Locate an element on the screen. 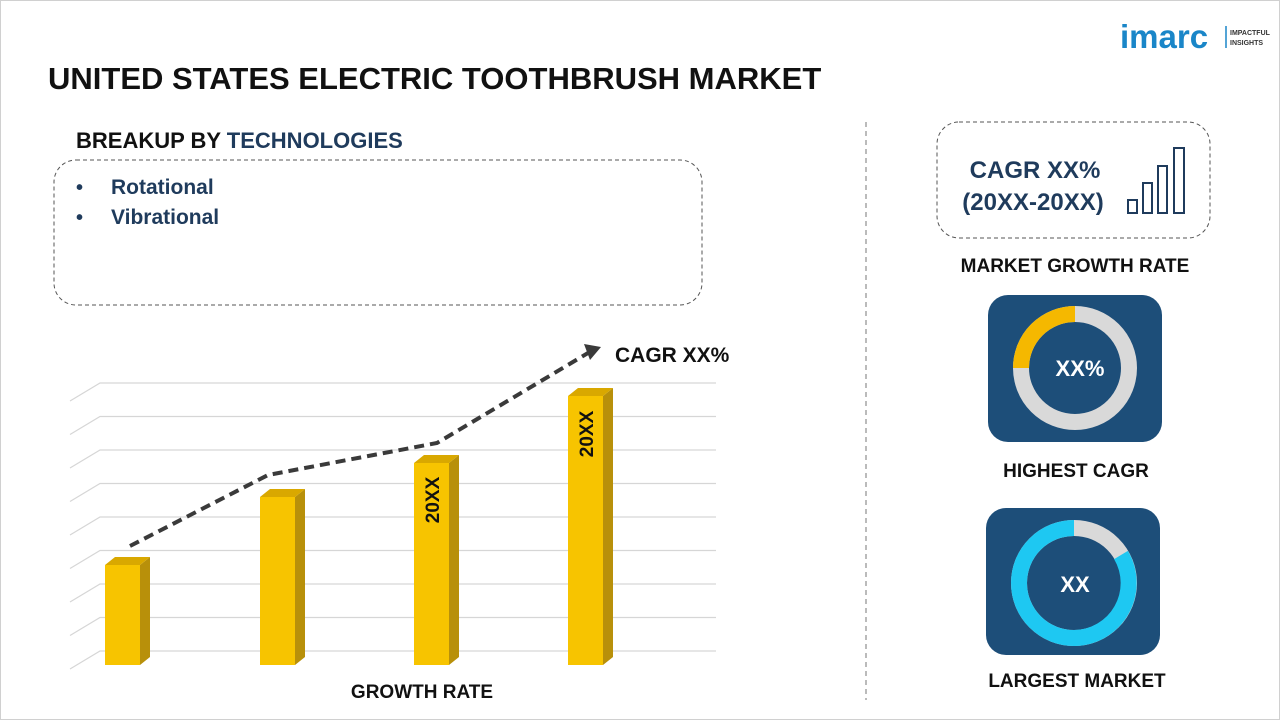  breakup-heading: BREAKUP BY TECHNOLOGIES is located at coordinates (239, 140).